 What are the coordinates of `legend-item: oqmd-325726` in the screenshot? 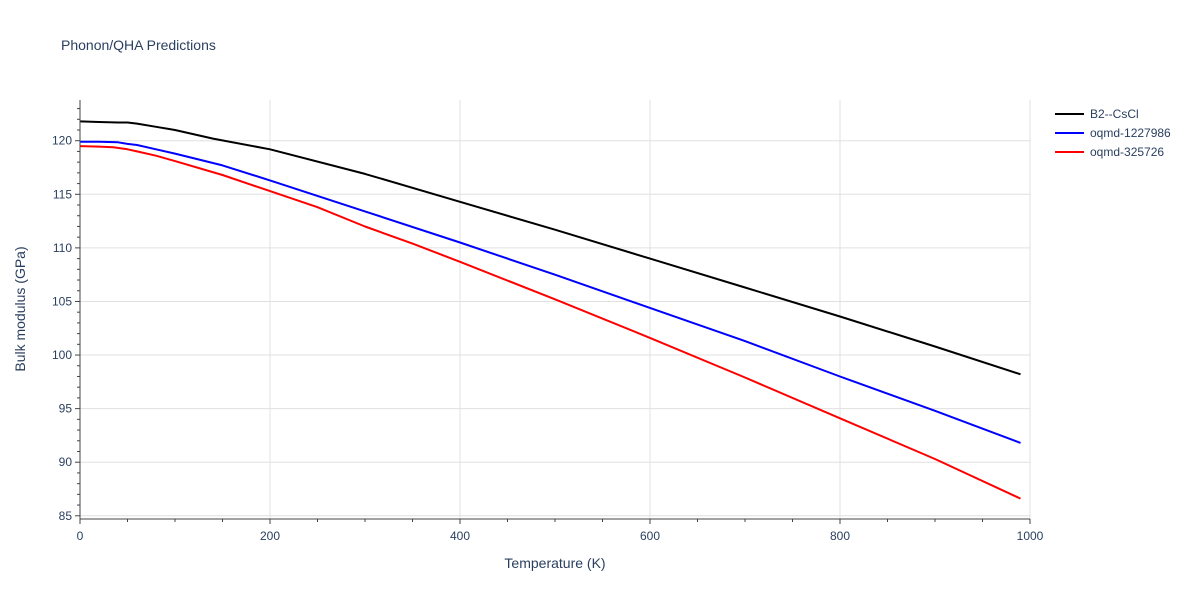 It's located at (1109, 152).